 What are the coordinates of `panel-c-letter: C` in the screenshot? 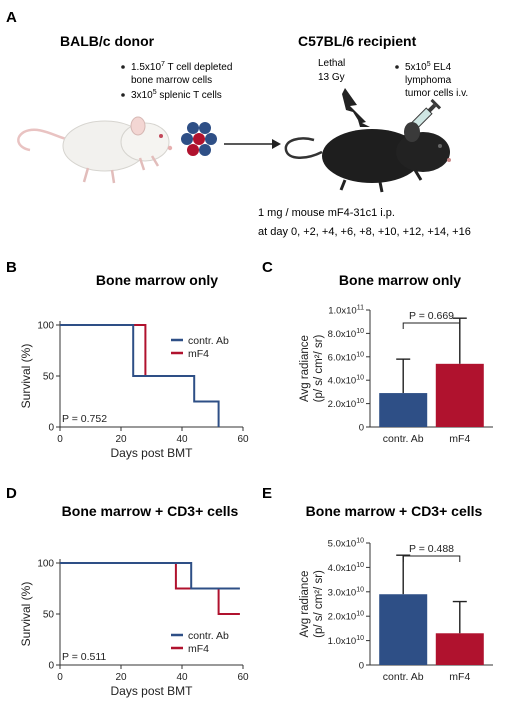 It's located at (267, 267).